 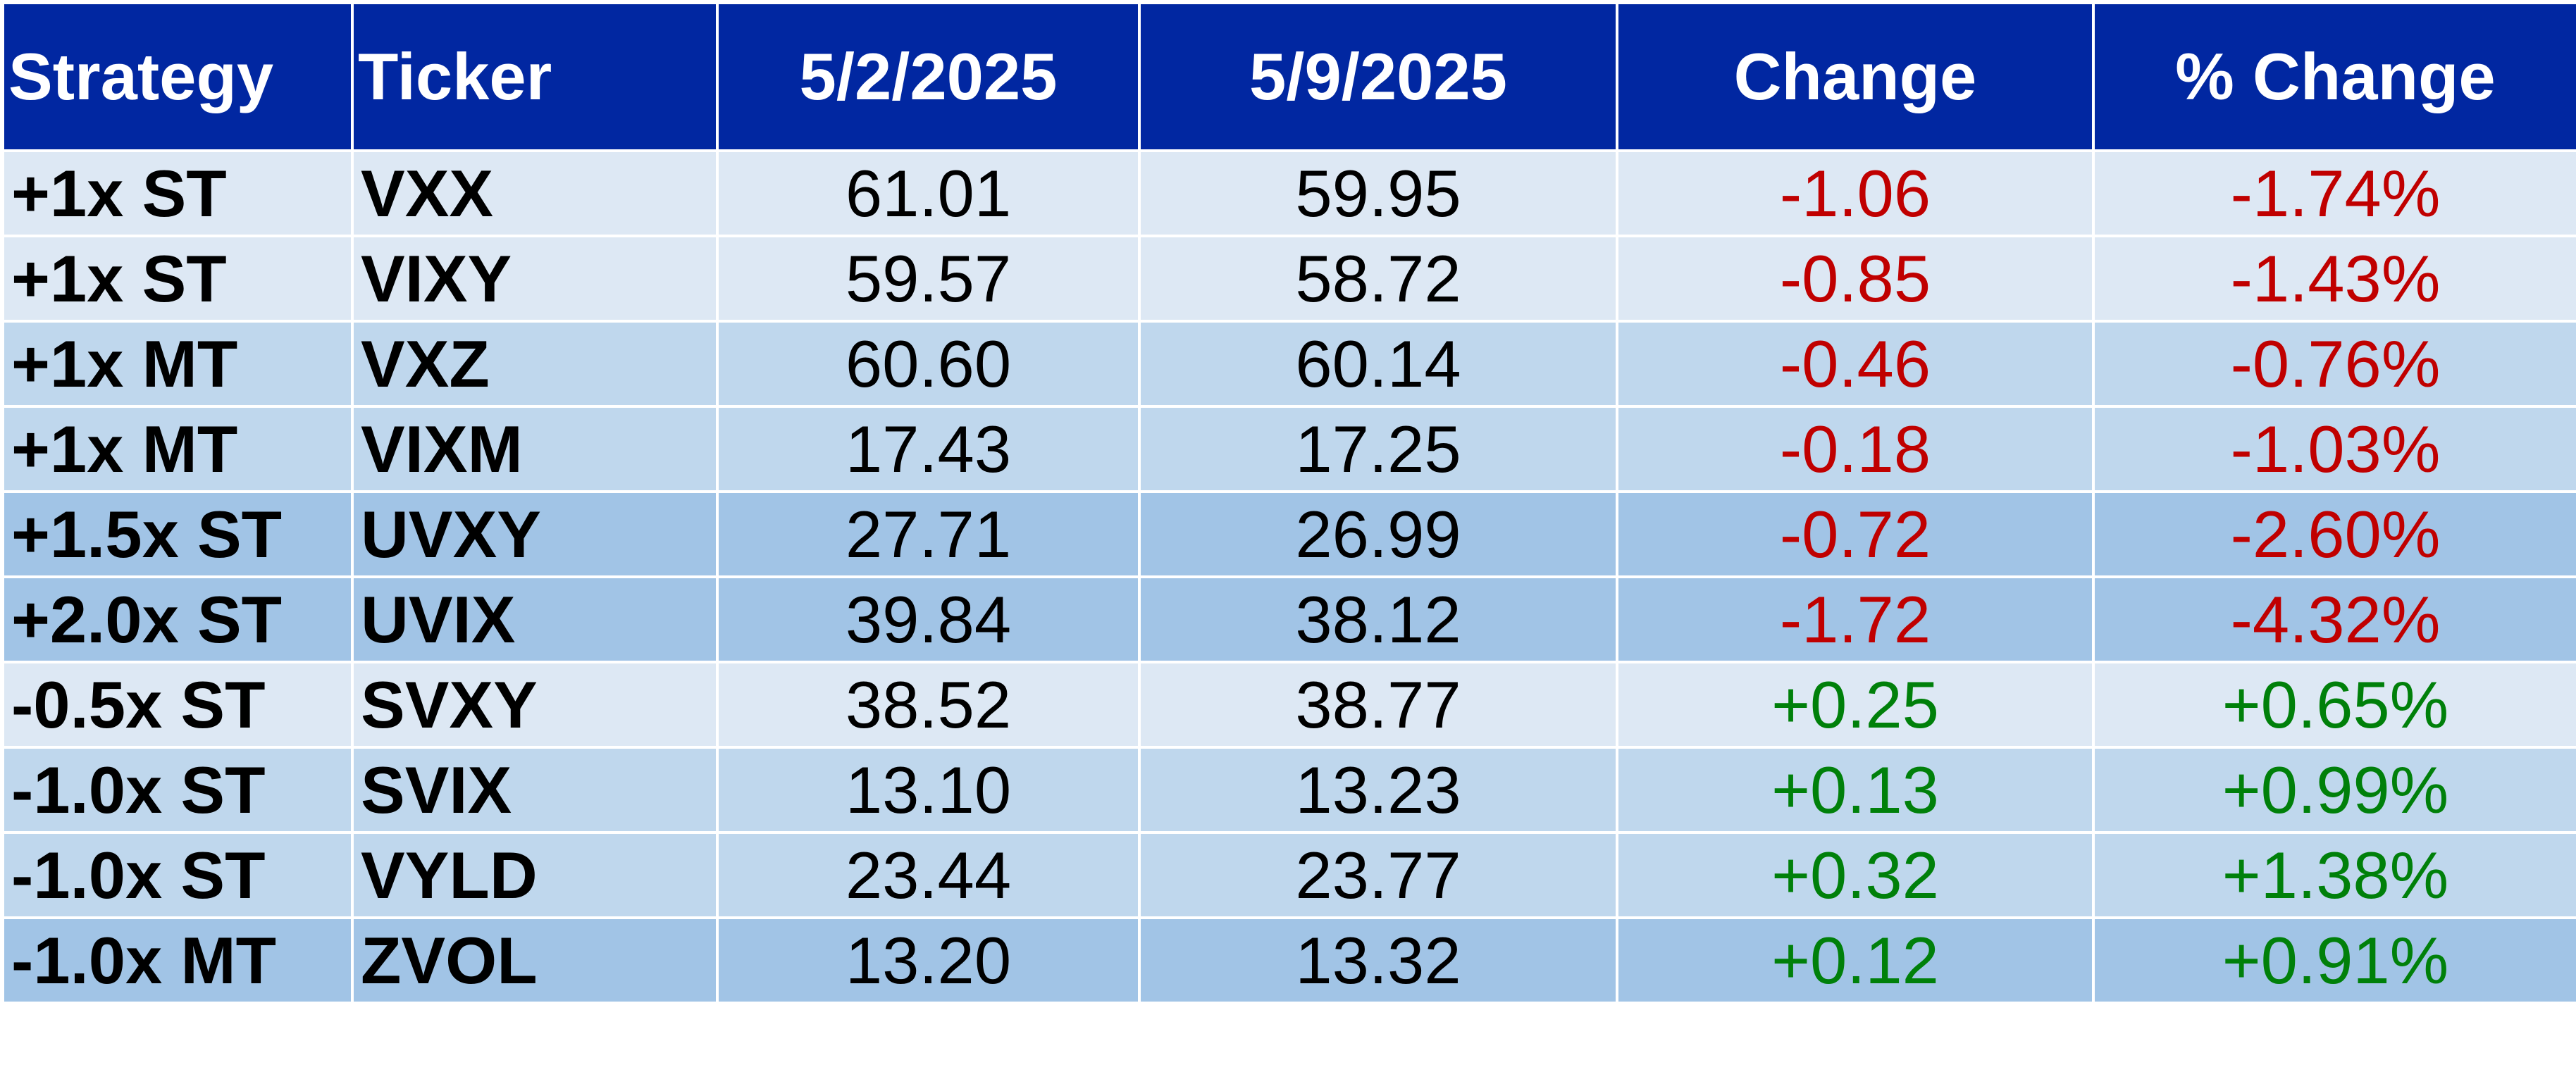 I want to click on cell-pct-change: -1.43%, so click(x=2334, y=279).